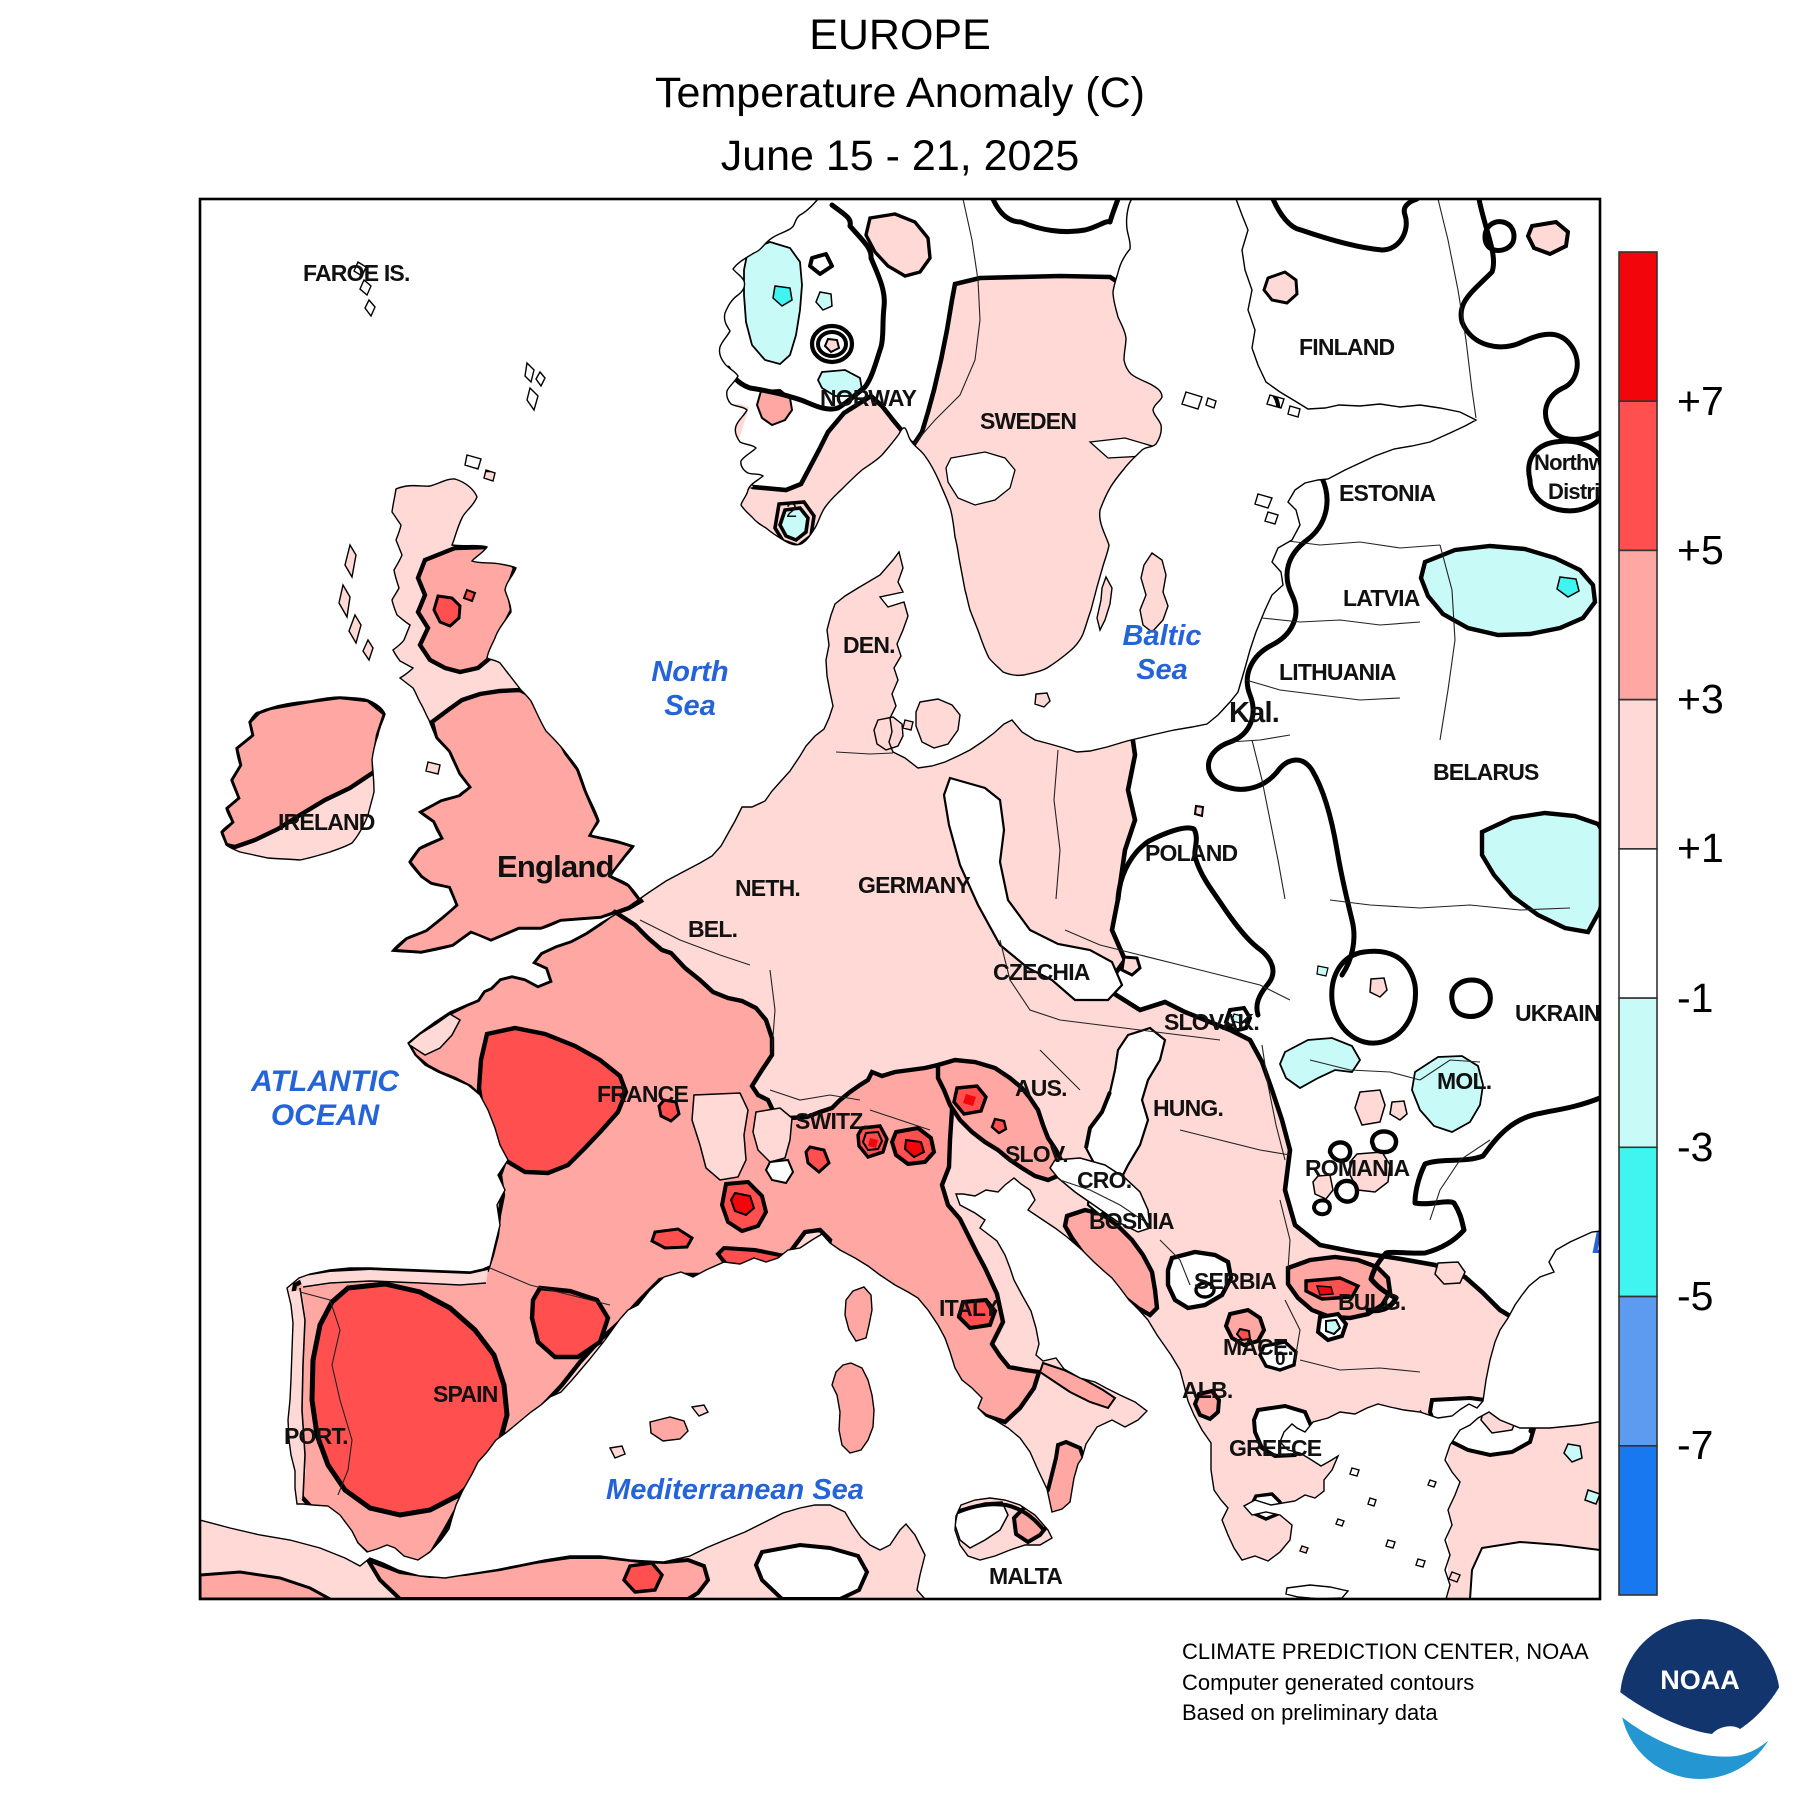 The image size is (1800, 1800). Describe the element at coordinates (1254, 713) in the screenshot. I see `svg-text: Kal.` at that location.